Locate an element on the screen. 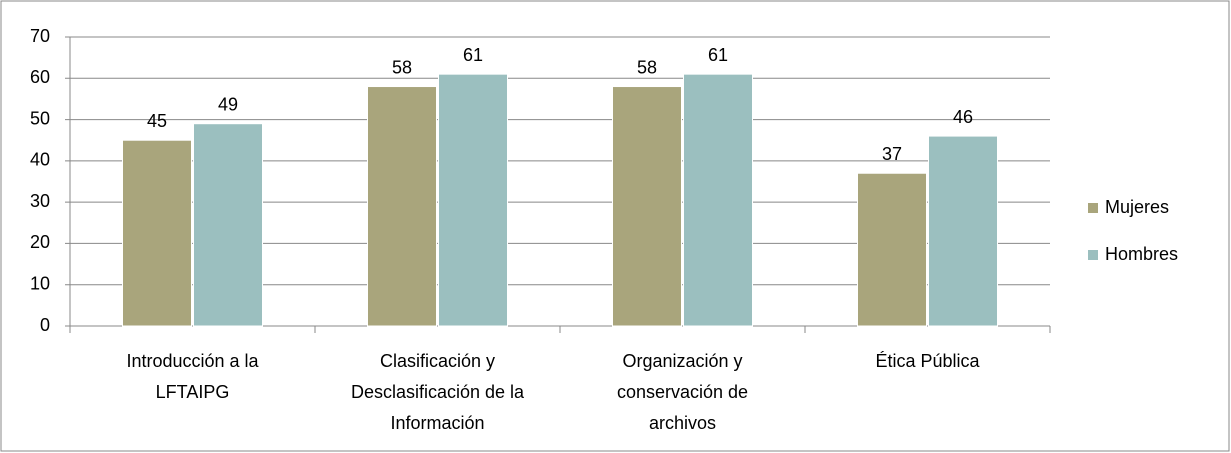  value-label: 49 is located at coordinates (228, 104).